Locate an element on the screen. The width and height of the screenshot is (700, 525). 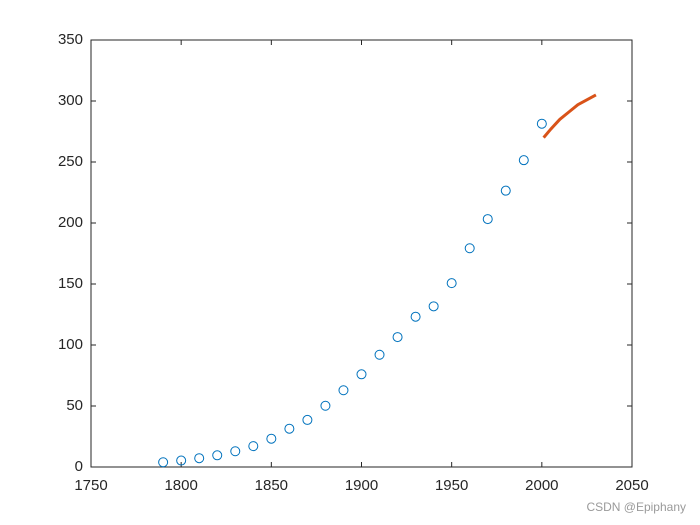
y-tick-label: 200 is located at coordinates (70, 222).